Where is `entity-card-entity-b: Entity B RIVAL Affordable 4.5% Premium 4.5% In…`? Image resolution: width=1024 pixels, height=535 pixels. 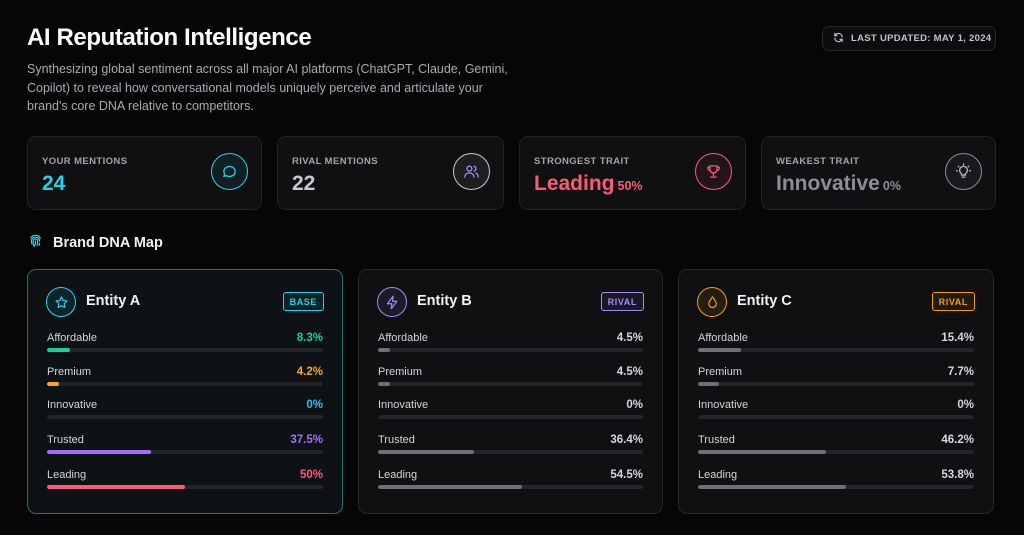 entity-card-entity-b: Entity B RIVAL Affordable 4.5% Premium 4.5% In… is located at coordinates (510, 391).